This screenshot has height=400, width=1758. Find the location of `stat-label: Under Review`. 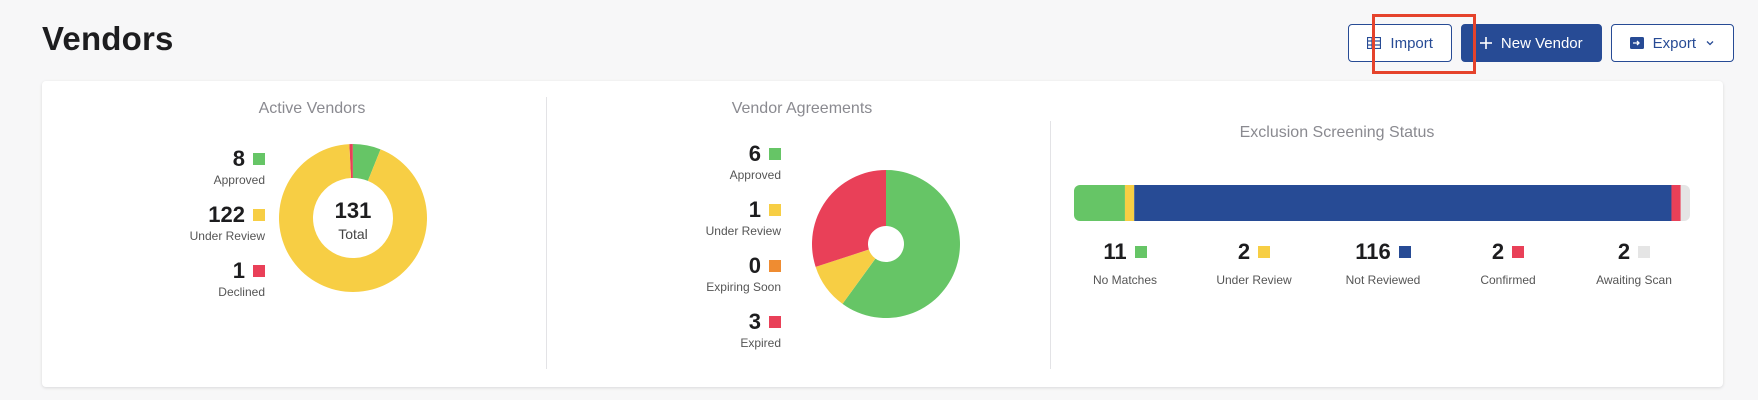

stat-label: Under Review is located at coordinates (1254, 280).